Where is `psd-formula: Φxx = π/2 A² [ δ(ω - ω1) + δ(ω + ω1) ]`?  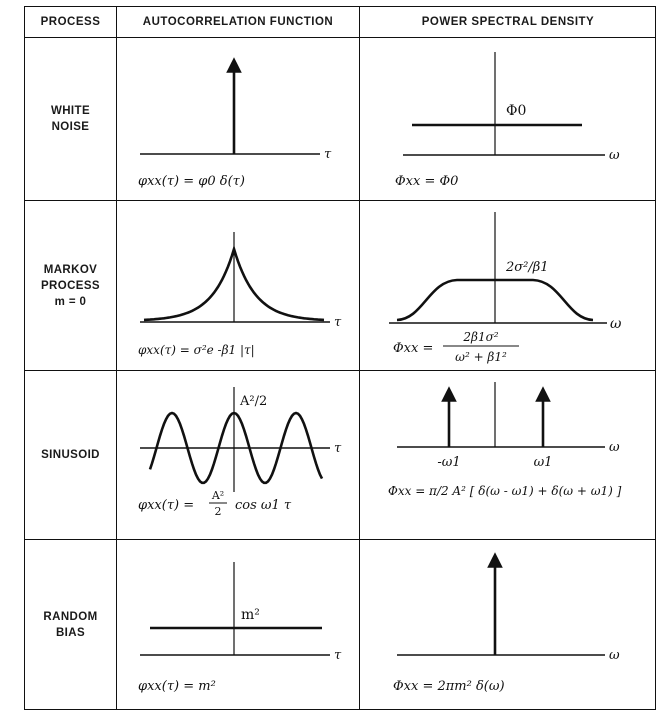 psd-formula: Φxx = π/2 A² [ δ(ω - ω1) + δ(ω + ω1) ] is located at coordinates (505, 491).